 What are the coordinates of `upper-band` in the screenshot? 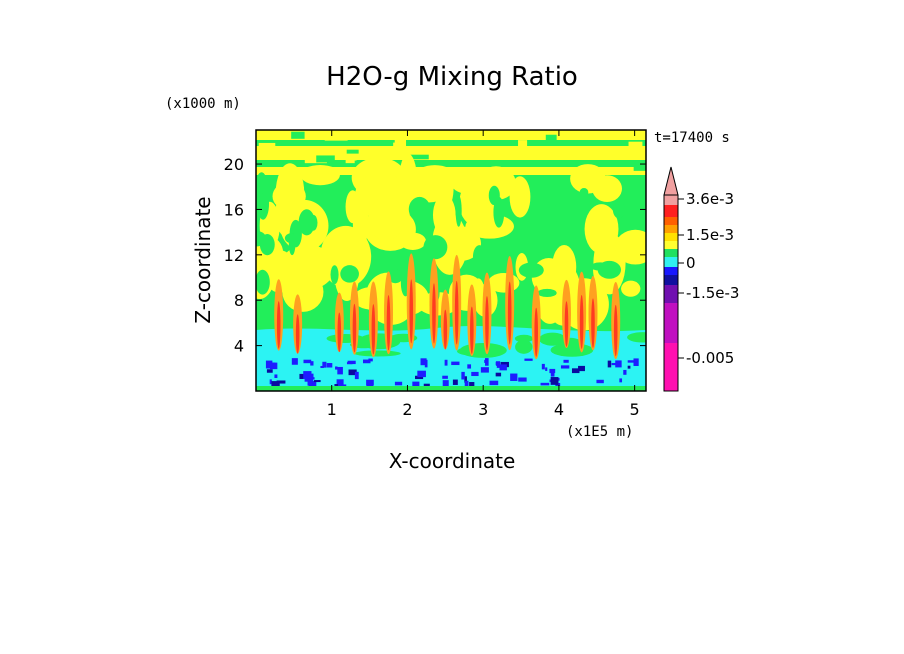 It's located at (451, 163).